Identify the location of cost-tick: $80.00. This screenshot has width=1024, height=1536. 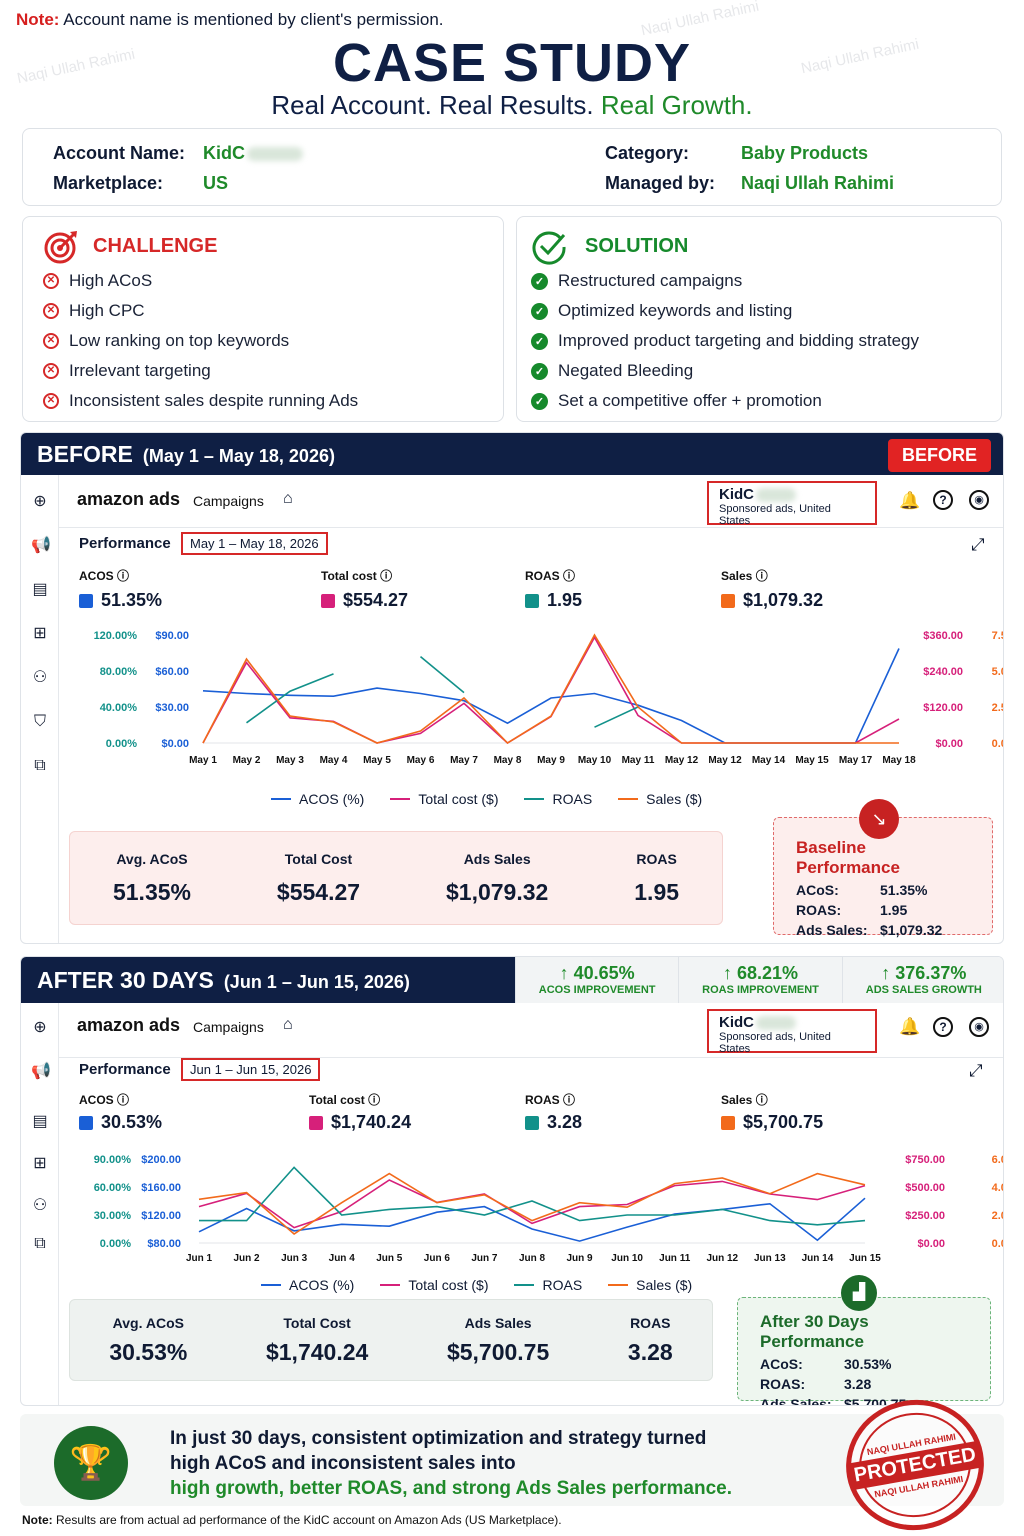
(164, 1244).